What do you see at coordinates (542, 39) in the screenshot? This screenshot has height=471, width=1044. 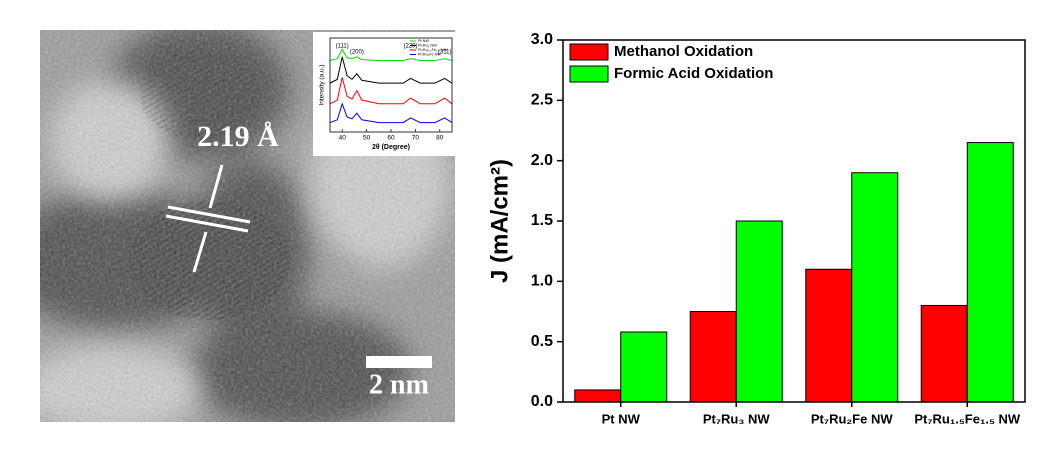 I see `y-tick-label: 3.0` at bounding box center [542, 39].